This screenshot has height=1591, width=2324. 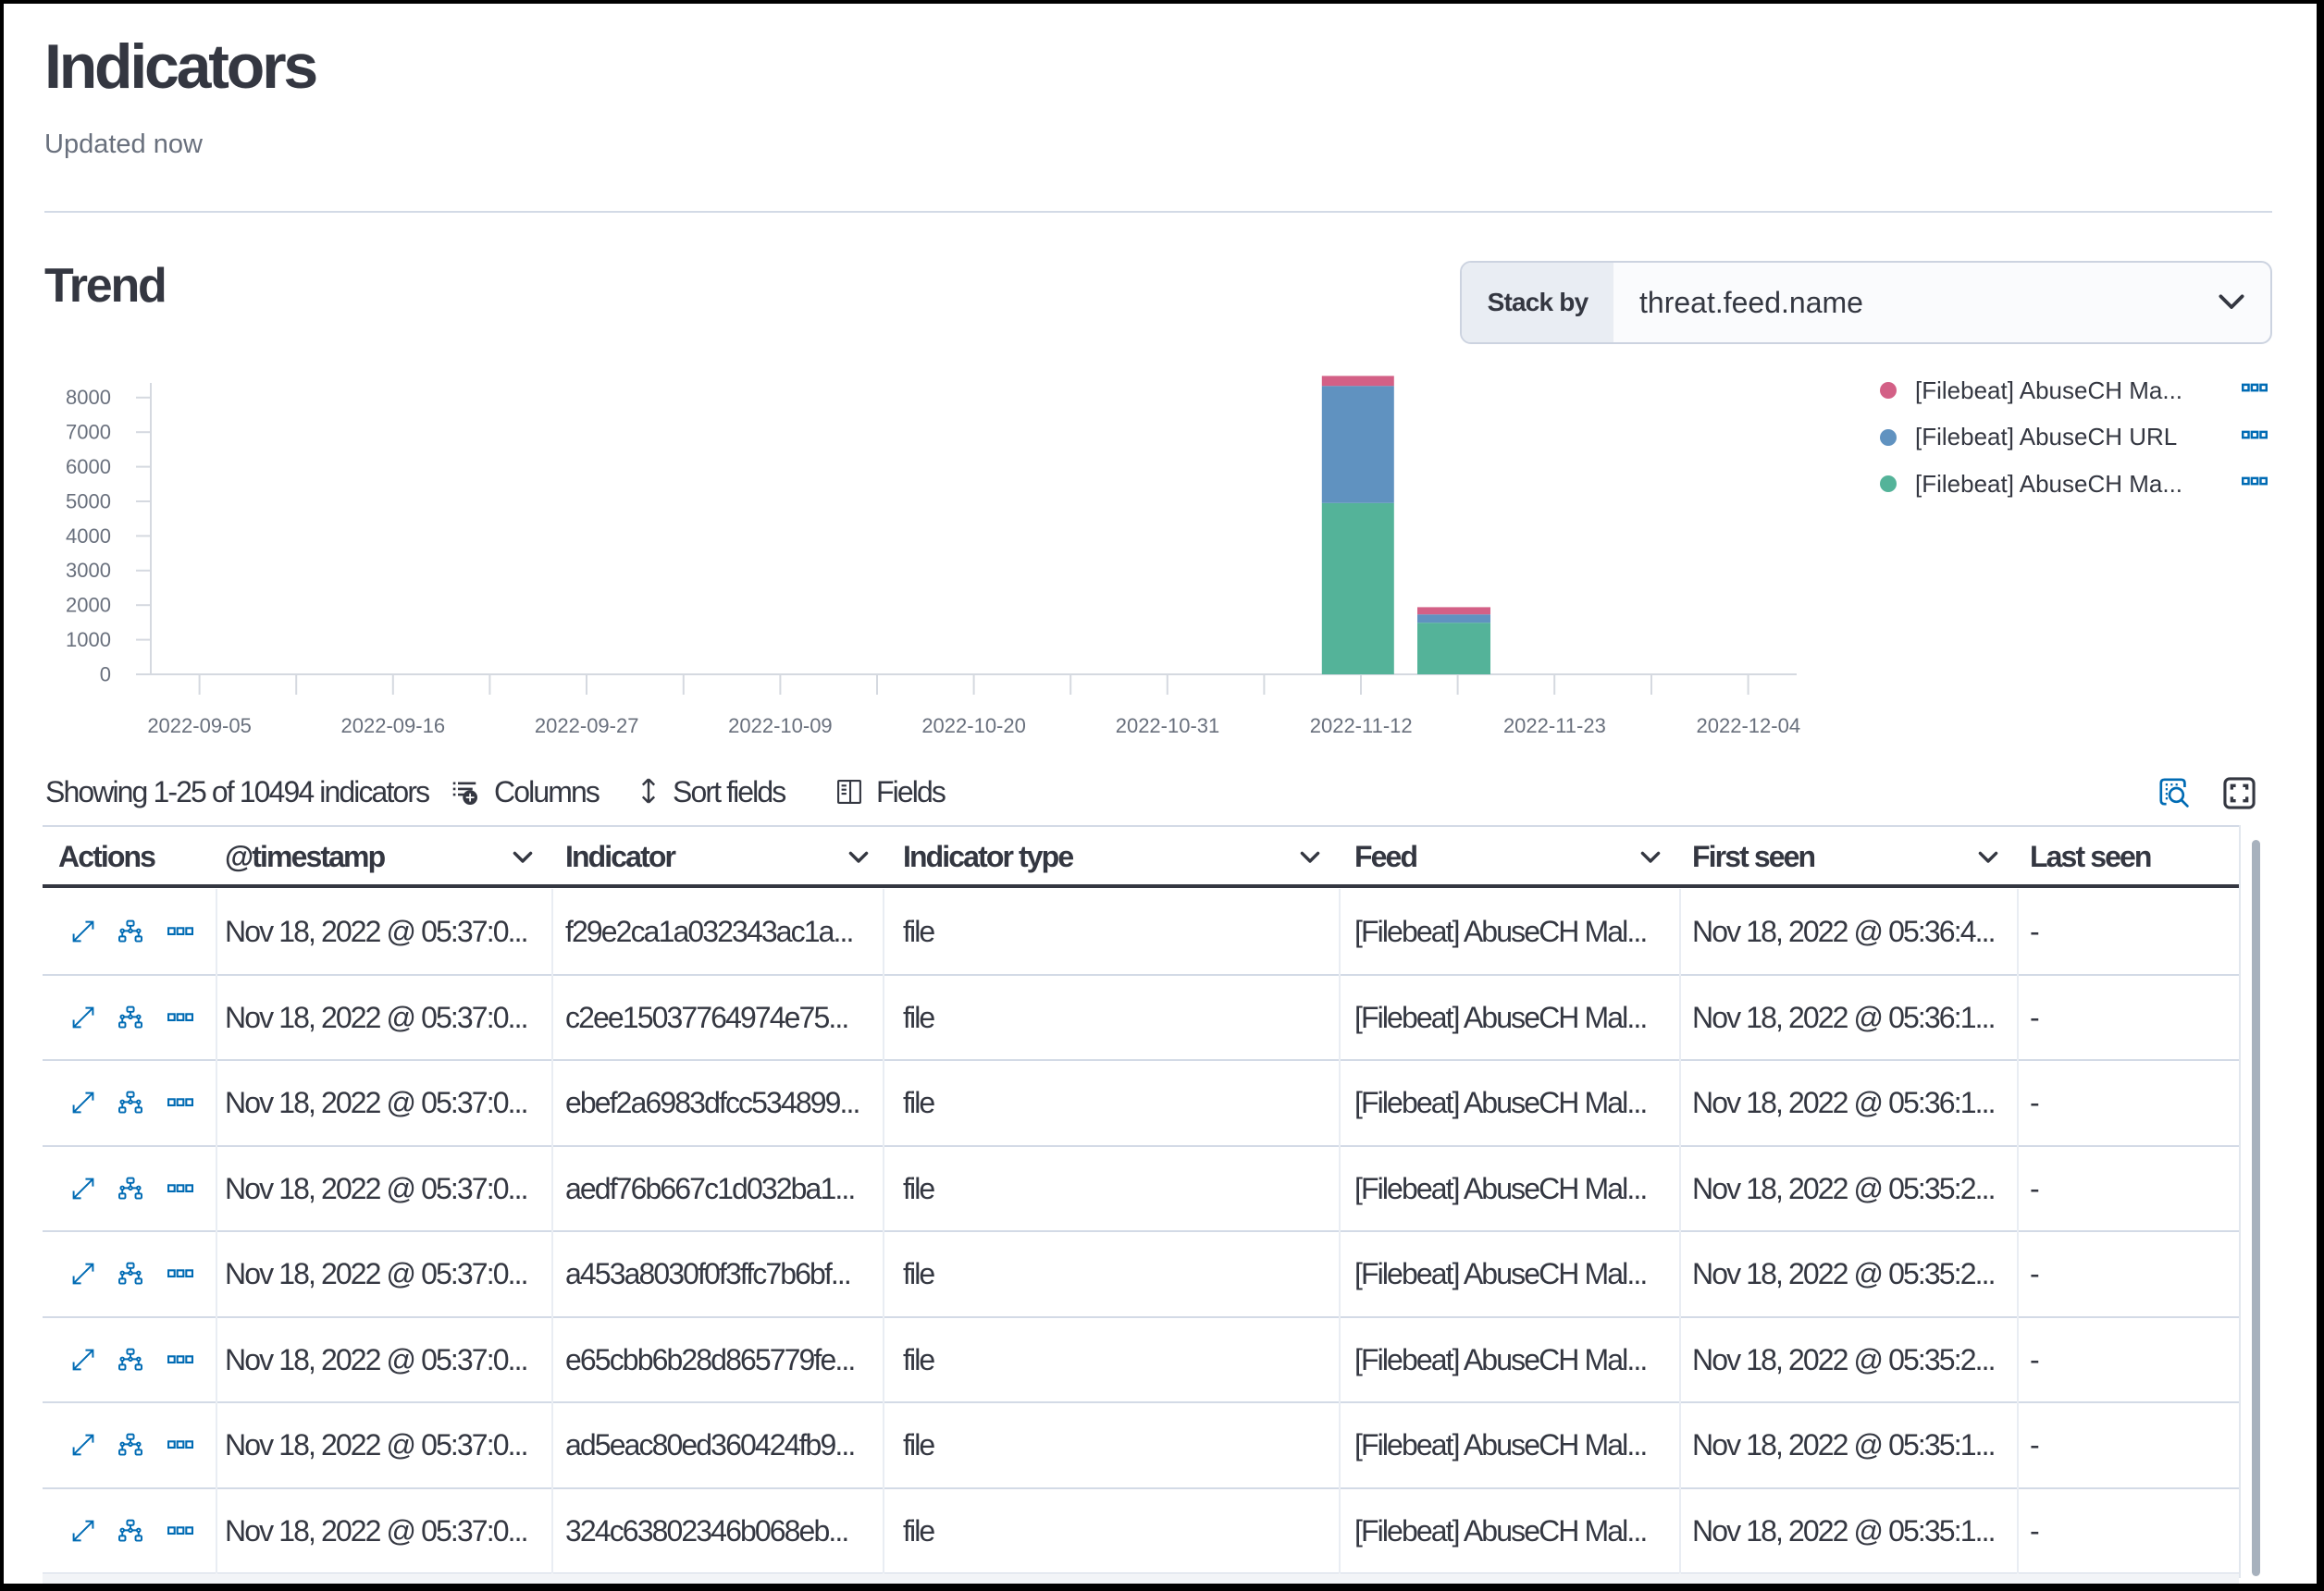 I want to click on svg-text: 8000, so click(x=88, y=398).